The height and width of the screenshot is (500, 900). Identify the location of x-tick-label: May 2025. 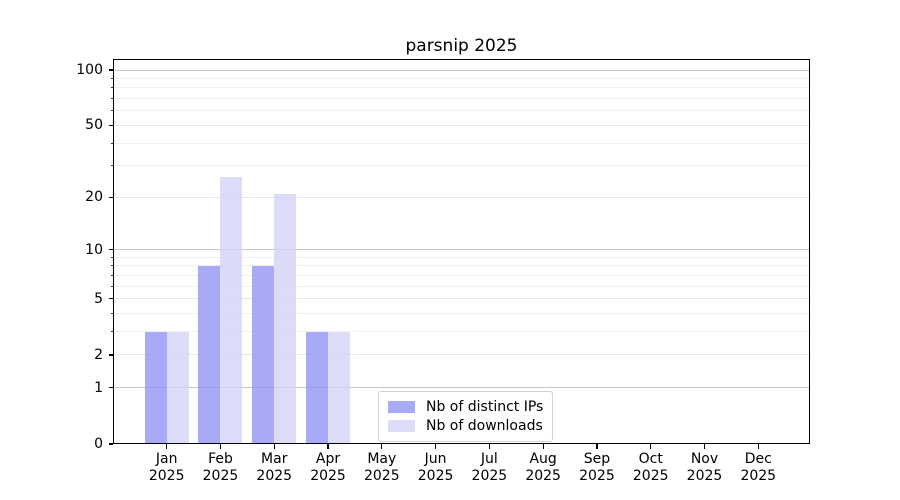
(381, 467).